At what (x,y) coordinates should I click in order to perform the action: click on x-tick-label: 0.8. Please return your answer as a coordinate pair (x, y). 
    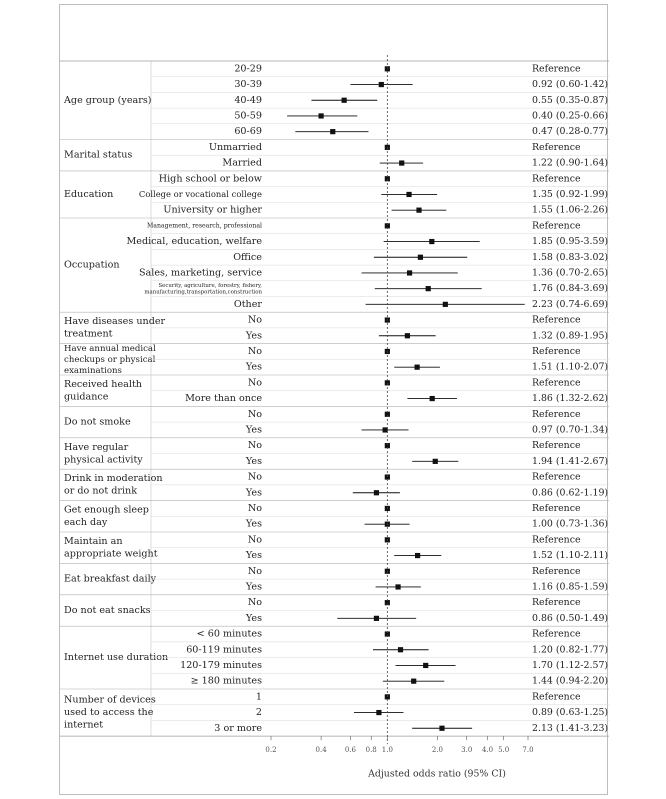
    Looking at the image, I should click on (371, 750).